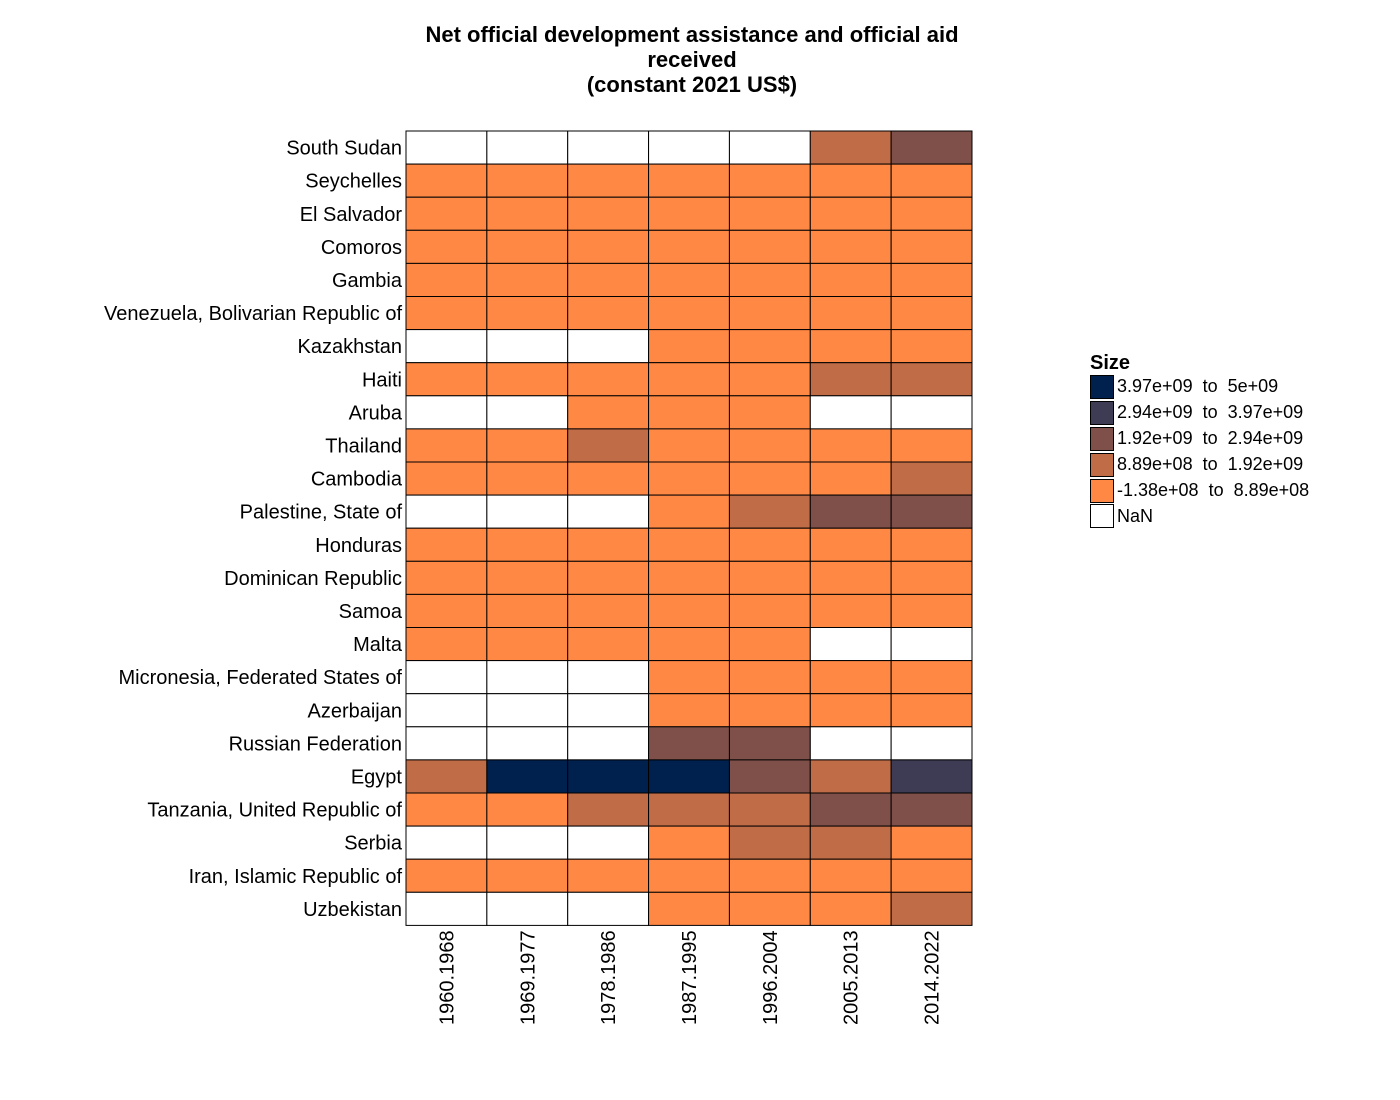 Image resolution: width=1400 pixels, height=1100 pixels. What do you see at coordinates (296, 877) in the screenshot?
I see `y-tick-label: Iran, Islamic Republic of` at bounding box center [296, 877].